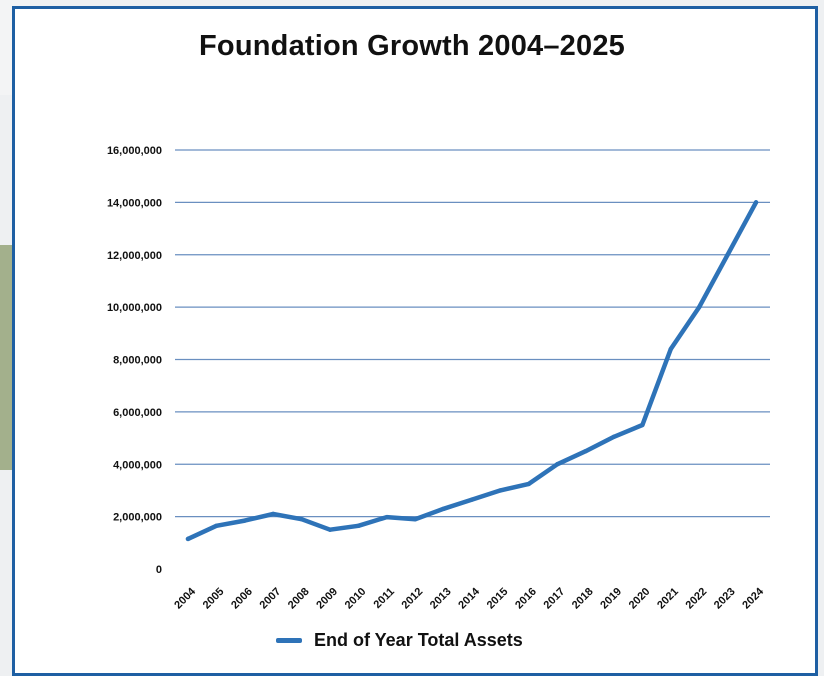 Image resolution: width=824 pixels, height=676 pixels. Describe the element at coordinates (137, 361) in the screenshot. I see `y-tick-label: 8,000,000` at that location.